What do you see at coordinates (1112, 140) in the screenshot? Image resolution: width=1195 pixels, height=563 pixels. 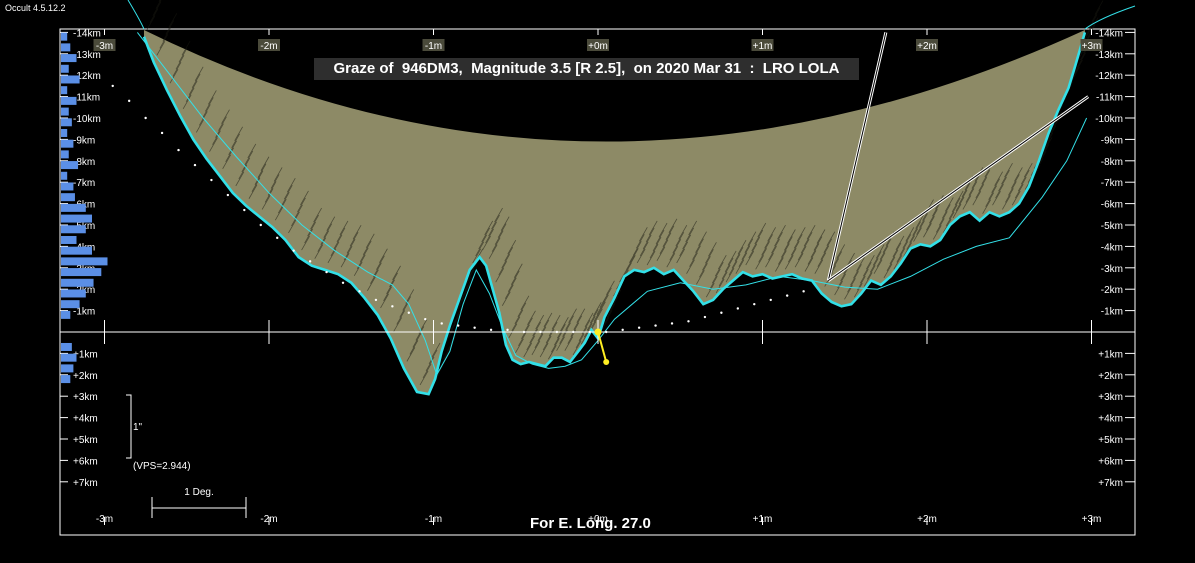 I see `y-tick-label-right: -9km` at bounding box center [1112, 140].